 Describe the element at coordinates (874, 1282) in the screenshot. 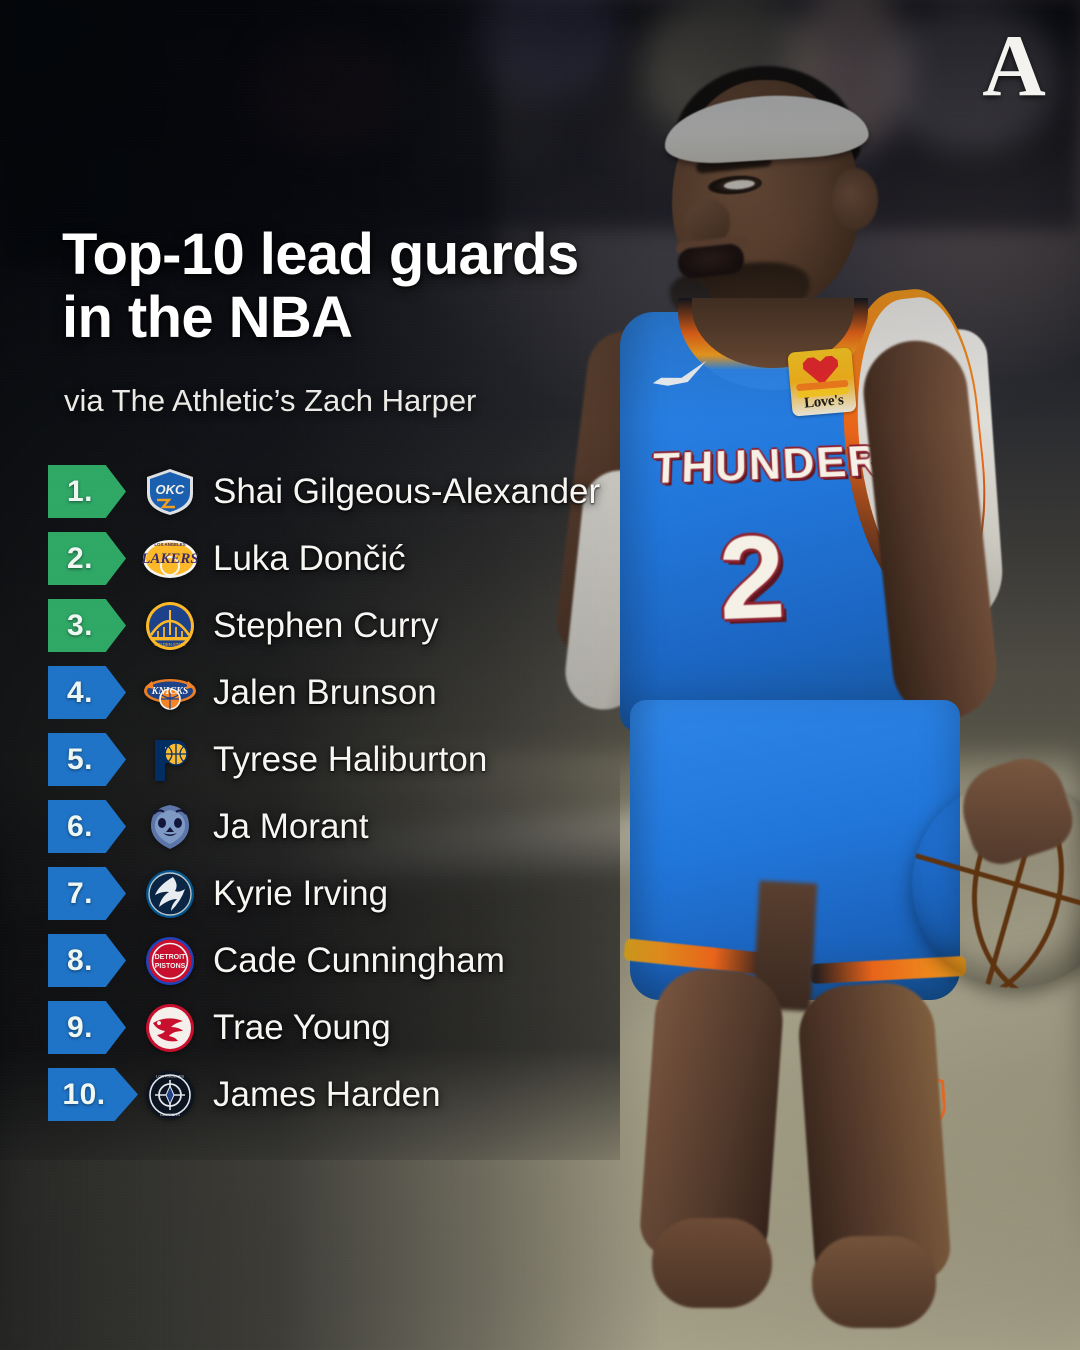

I see `player-right-knee` at that location.